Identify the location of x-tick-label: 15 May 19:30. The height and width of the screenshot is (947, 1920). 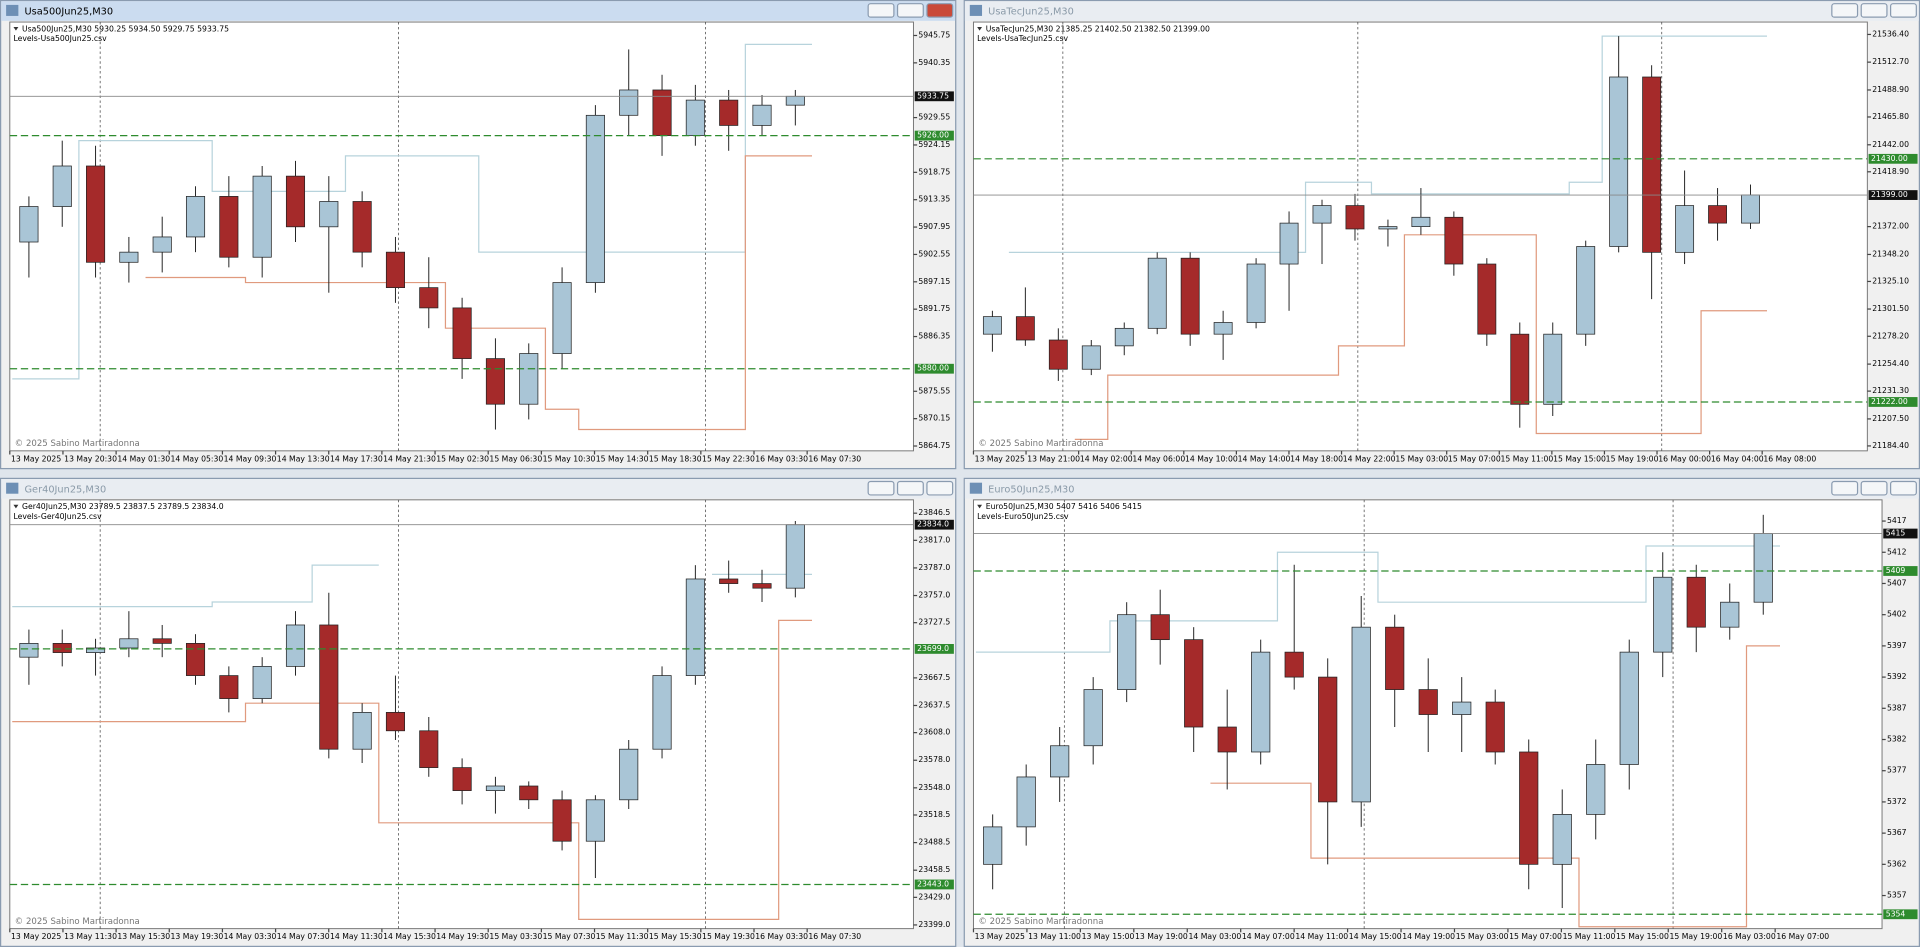
(728, 936).